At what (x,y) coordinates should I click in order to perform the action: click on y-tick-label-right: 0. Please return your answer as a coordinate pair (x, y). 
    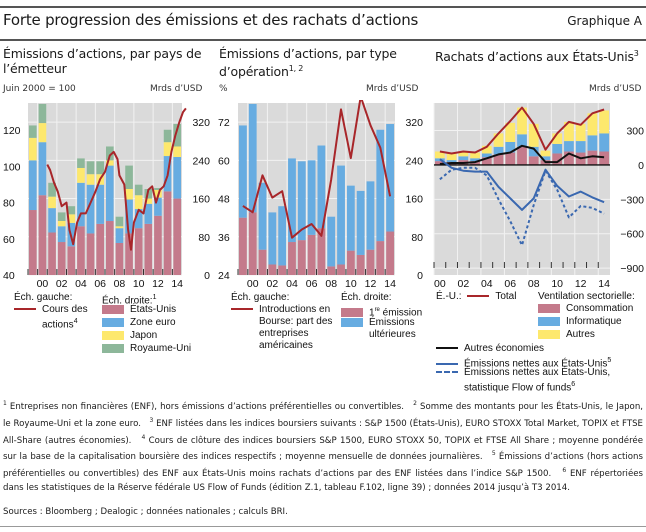
    Looking at the image, I should click on (207, 276).